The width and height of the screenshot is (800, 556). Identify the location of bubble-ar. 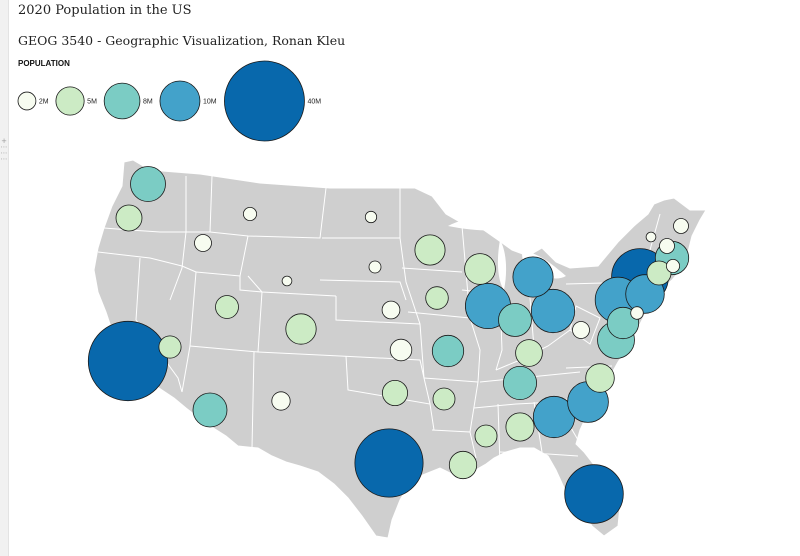
(444, 399).